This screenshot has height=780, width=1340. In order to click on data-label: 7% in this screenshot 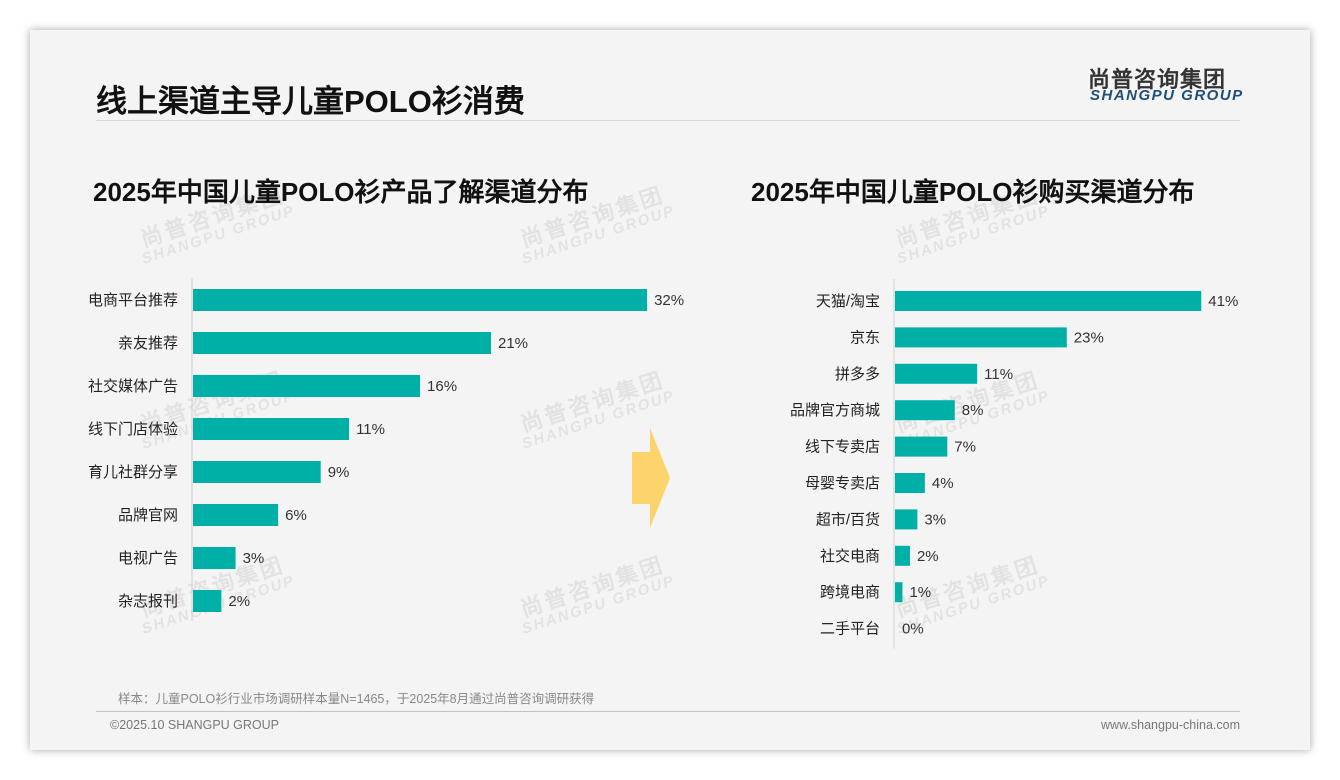, I will do `click(965, 447)`.